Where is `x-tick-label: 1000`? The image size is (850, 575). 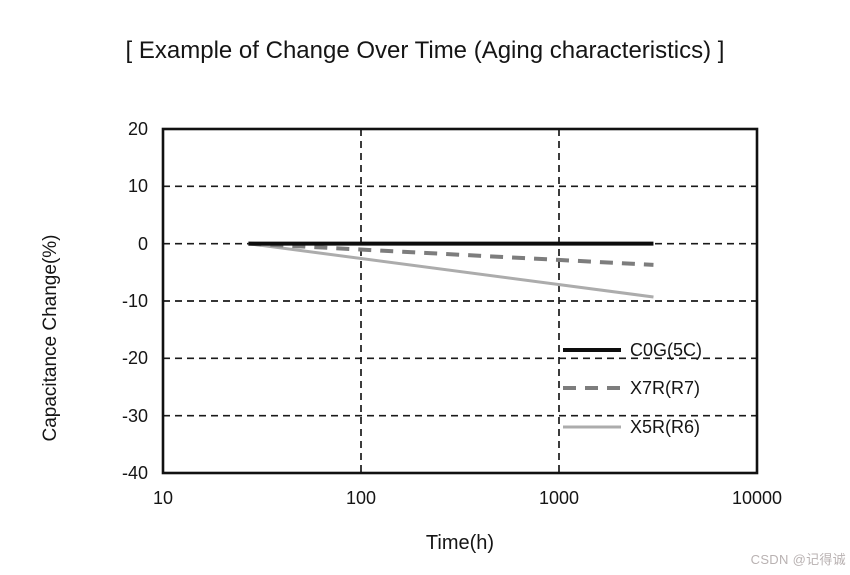 x-tick-label: 1000 is located at coordinates (559, 498).